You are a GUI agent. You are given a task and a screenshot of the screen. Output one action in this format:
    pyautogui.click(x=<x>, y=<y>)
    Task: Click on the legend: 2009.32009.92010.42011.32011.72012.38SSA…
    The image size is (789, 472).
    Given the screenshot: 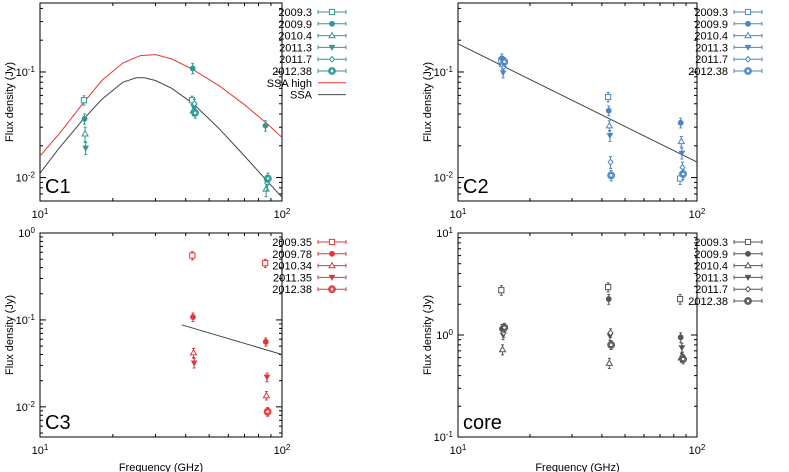 What is the action you would take?
    pyautogui.click(x=307, y=54)
    